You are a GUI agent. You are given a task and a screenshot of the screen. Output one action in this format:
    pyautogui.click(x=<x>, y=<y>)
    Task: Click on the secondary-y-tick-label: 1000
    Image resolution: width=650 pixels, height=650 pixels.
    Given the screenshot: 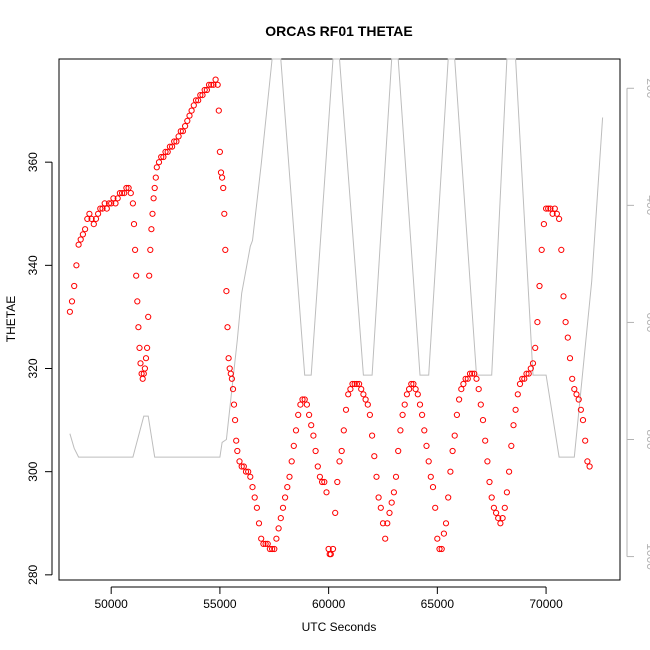 What is the action you would take?
    pyautogui.click(x=647, y=556)
    